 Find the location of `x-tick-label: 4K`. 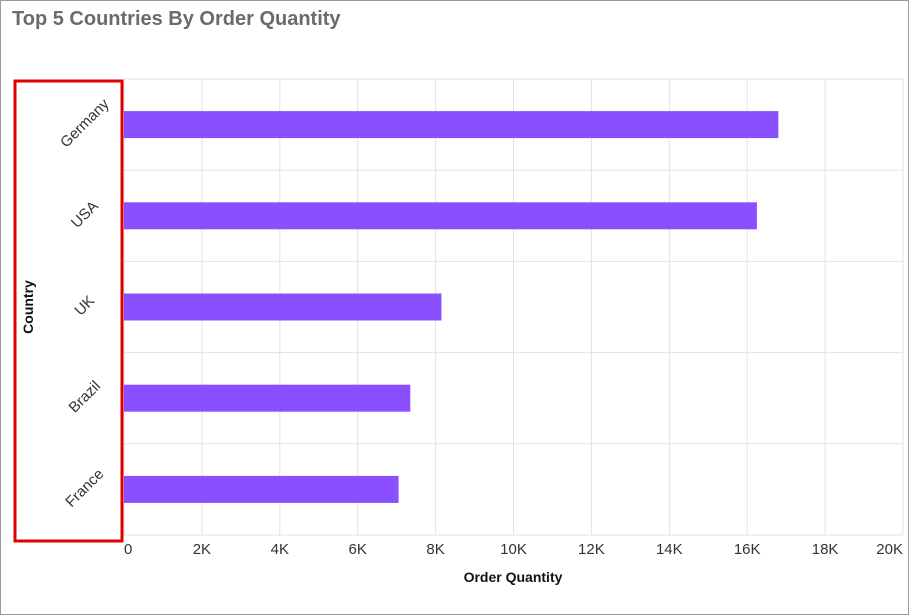

x-tick-label: 4K is located at coordinates (280, 549).